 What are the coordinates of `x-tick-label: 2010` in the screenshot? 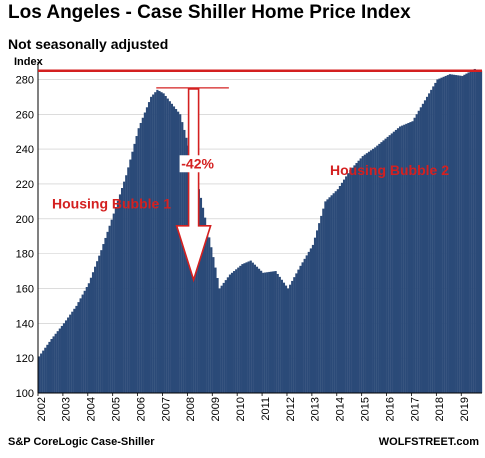 It's located at (241, 409).